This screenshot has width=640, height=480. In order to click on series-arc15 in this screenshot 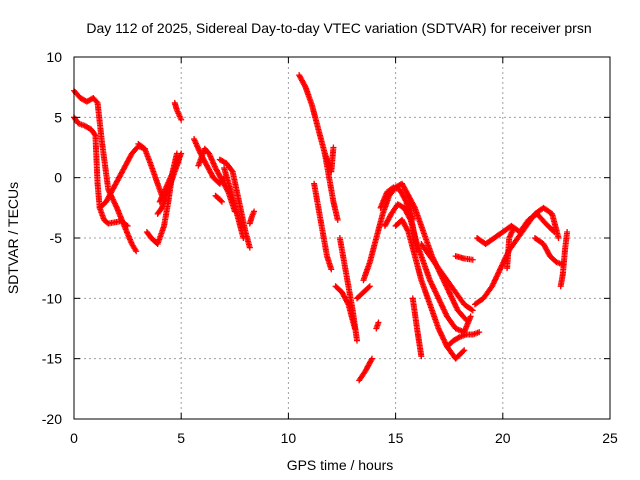, I will do `click(318, 147)`.